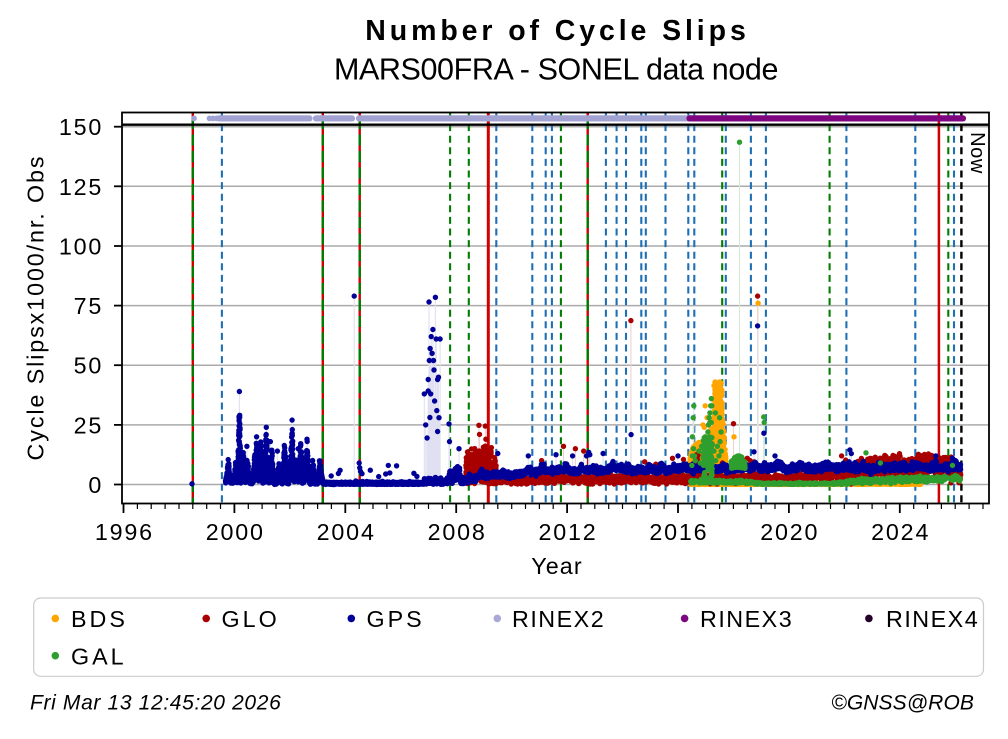 This screenshot has width=1008, height=739. Describe the element at coordinates (89, 425) in the screenshot. I see `svg-text: 25` at that location.